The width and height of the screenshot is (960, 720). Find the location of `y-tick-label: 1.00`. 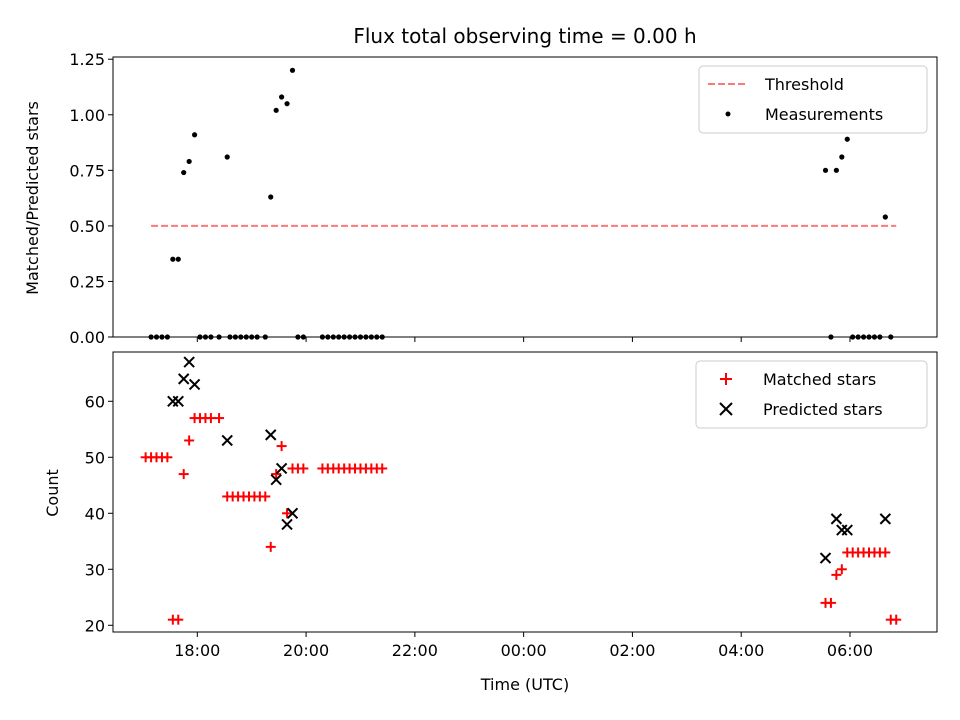

y-tick-label: 1.00 is located at coordinates (87, 115).